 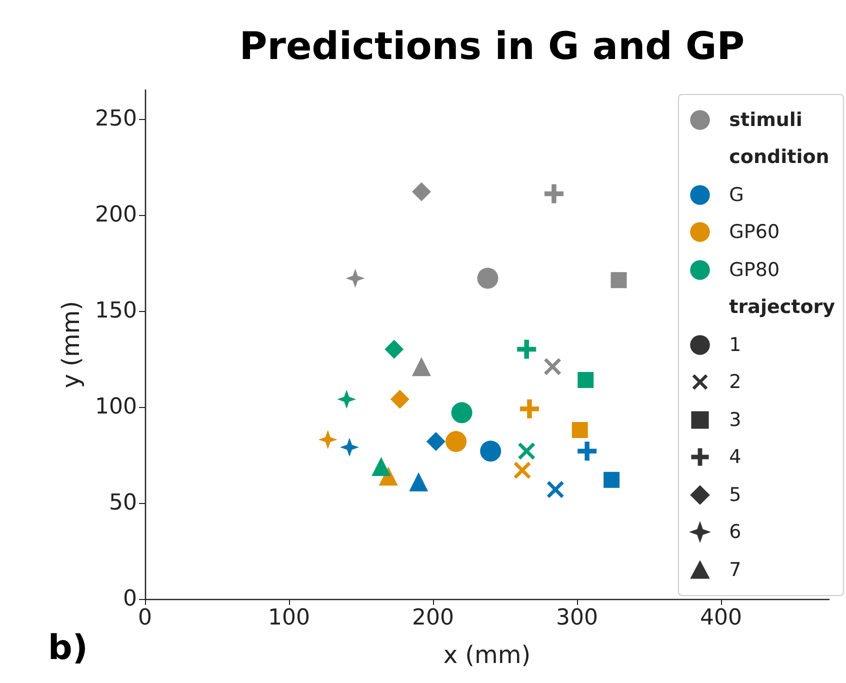 I want to click on legend-label: GP80, so click(x=754, y=269).